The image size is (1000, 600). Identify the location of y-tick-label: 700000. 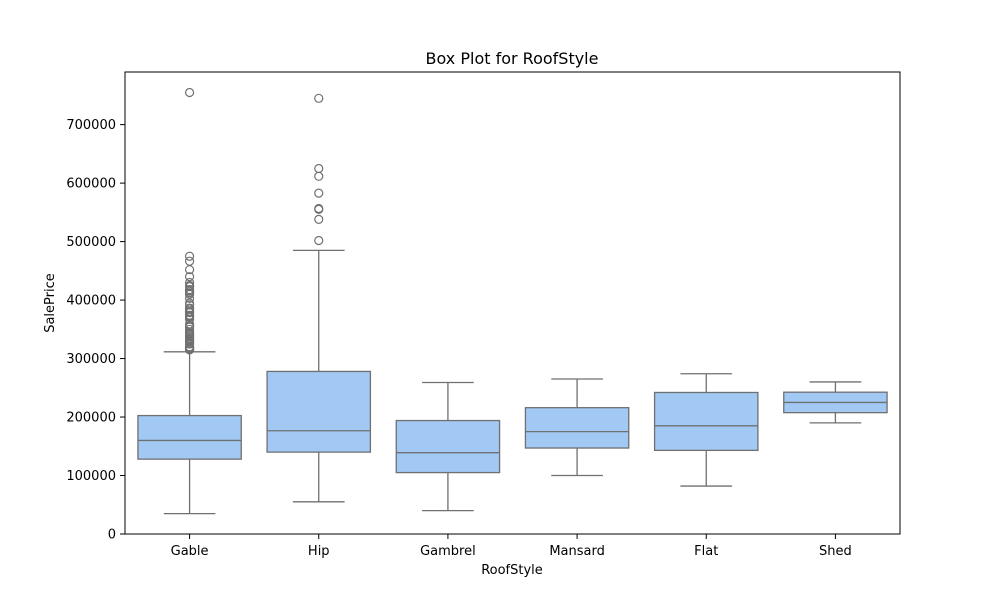
(91, 125).